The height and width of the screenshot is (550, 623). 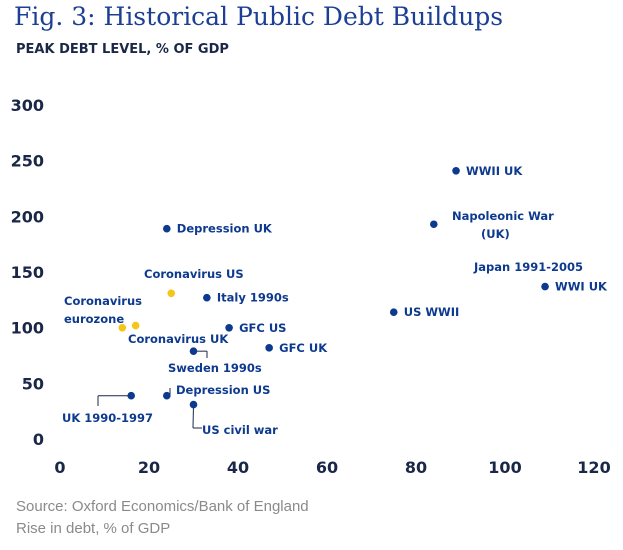 I want to click on data-label: UK 1990-1997, so click(x=107, y=418).